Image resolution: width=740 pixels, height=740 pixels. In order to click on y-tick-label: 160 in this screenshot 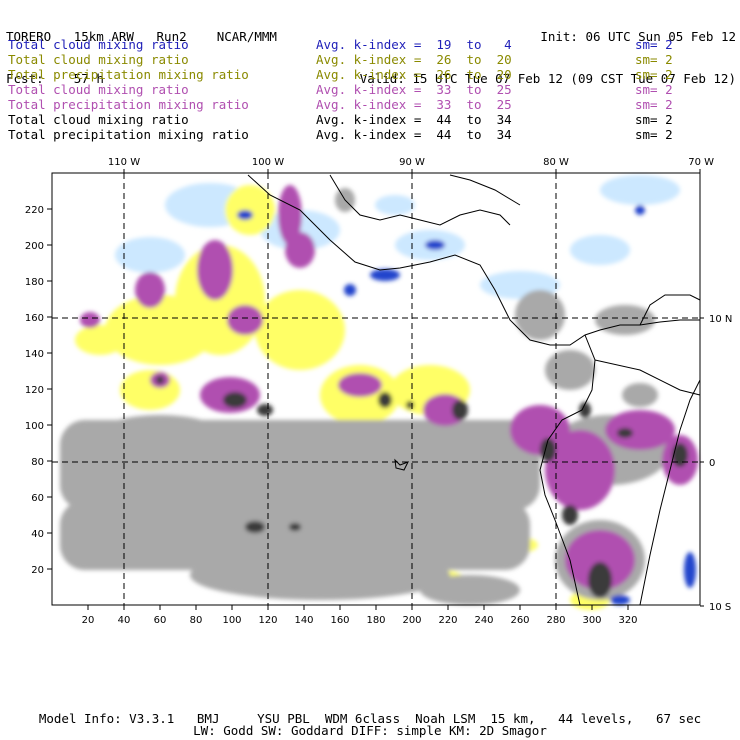, I will do `click(34, 318)`.